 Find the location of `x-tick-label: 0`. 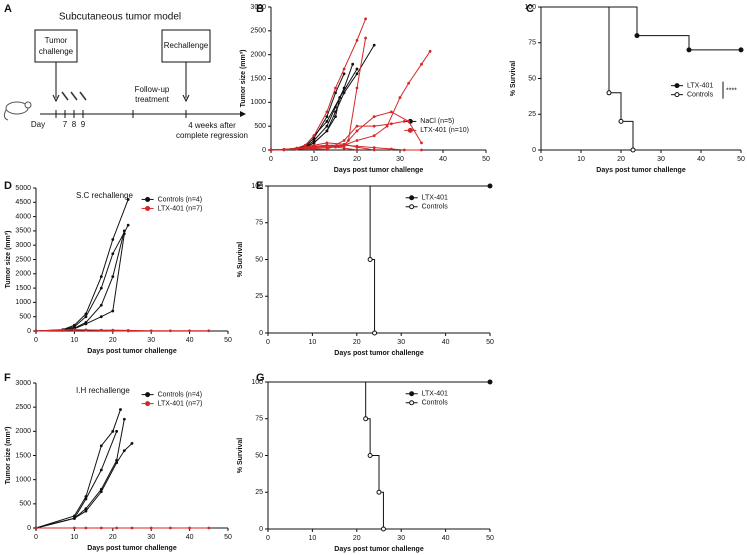

x-tick-label: 0 is located at coordinates (541, 159).